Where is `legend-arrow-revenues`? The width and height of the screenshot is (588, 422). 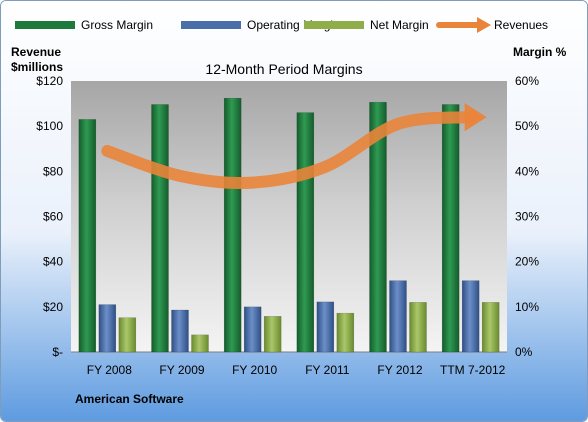
legend-arrow-revenues is located at coordinates (484, 25).